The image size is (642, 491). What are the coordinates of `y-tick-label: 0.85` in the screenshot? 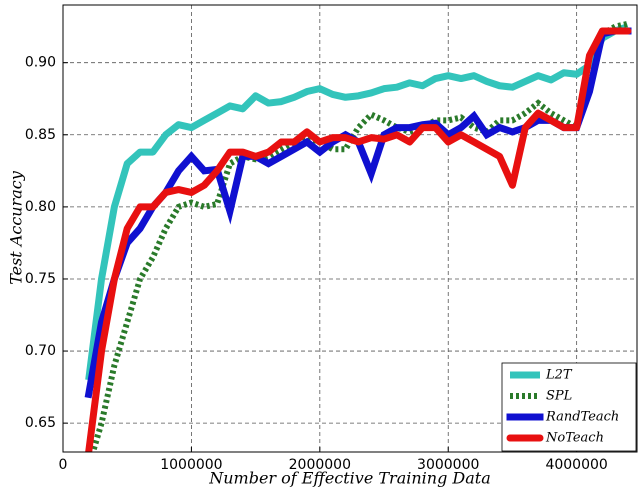 It's located at (40, 135).